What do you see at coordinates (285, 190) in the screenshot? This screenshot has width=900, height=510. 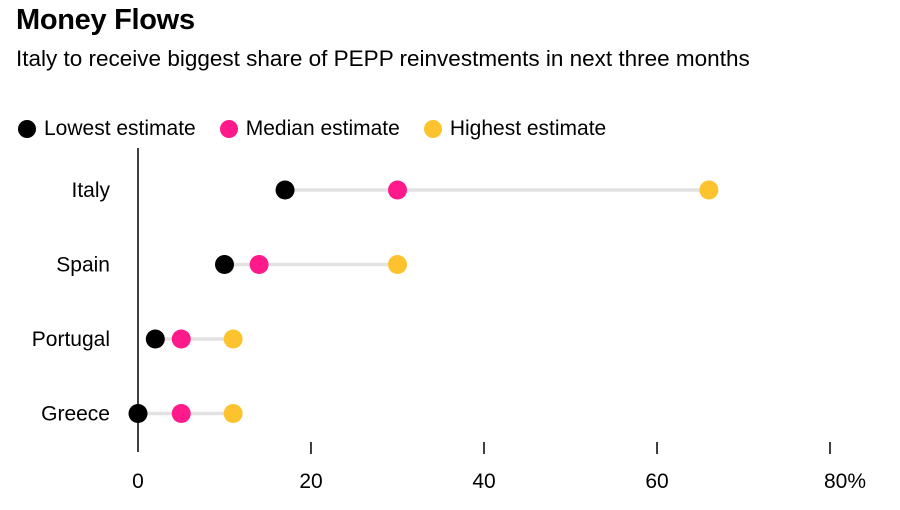 I see `dot-lowest-italy` at bounding box center [285, 190].